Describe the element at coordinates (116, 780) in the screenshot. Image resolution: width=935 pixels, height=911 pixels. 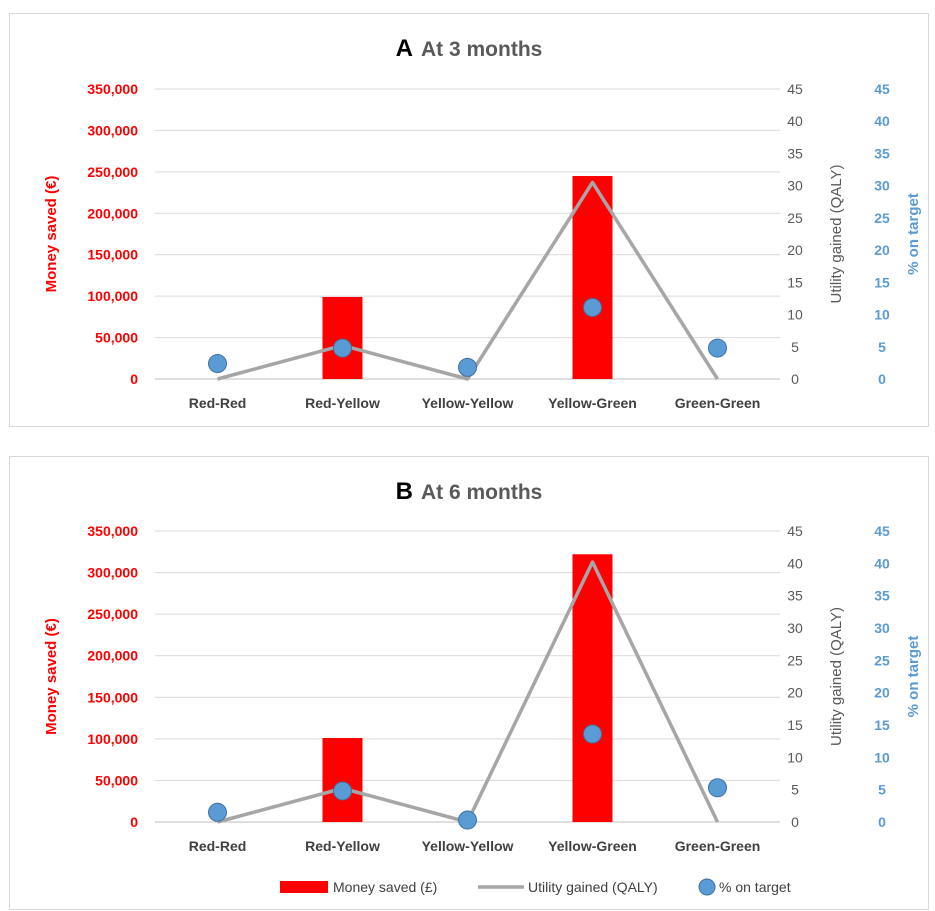
I see `chart1-ytick-left: 50,000` at that location.